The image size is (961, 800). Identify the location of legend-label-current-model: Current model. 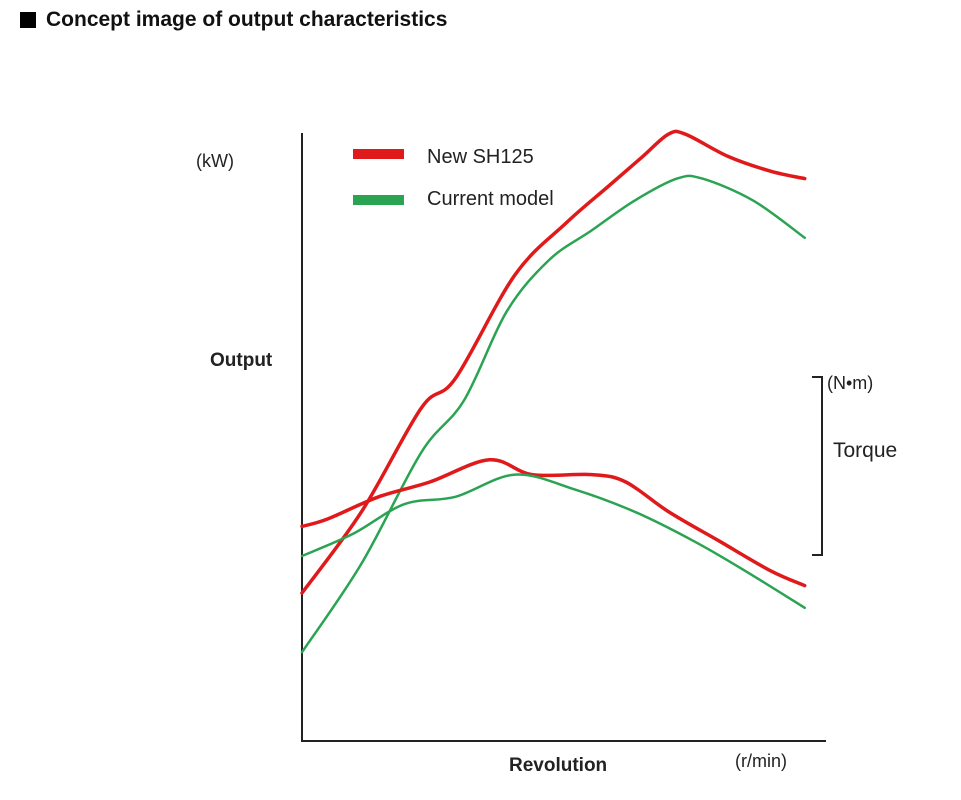
(490, 199).